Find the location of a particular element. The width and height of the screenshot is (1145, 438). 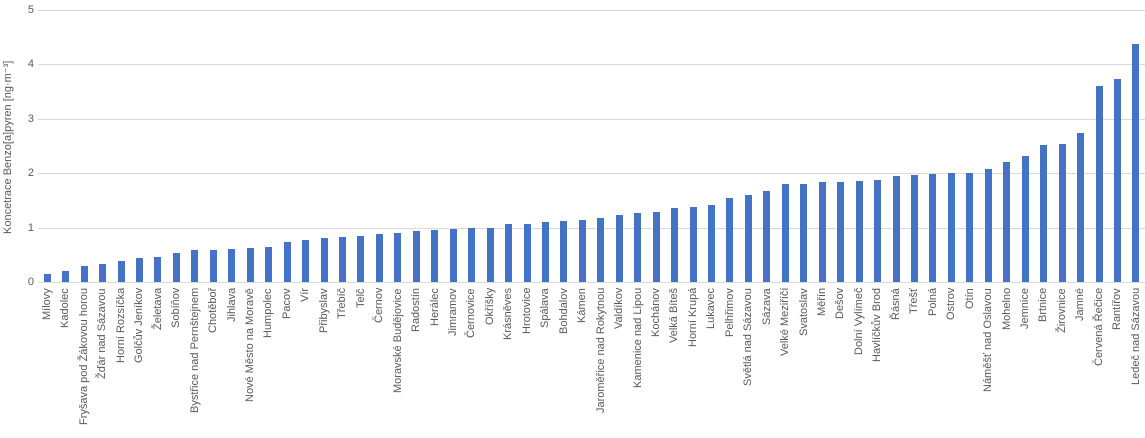

x-axis-line is located at coordinates (591, 282).